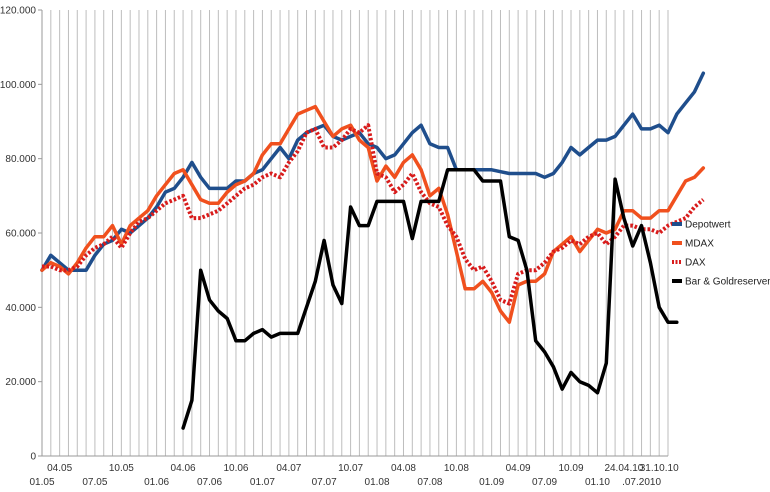 Image resolution: width=770 pixels, height=492 pixels. I want to click on x-tick-label: 10.09, so click(570, 468).